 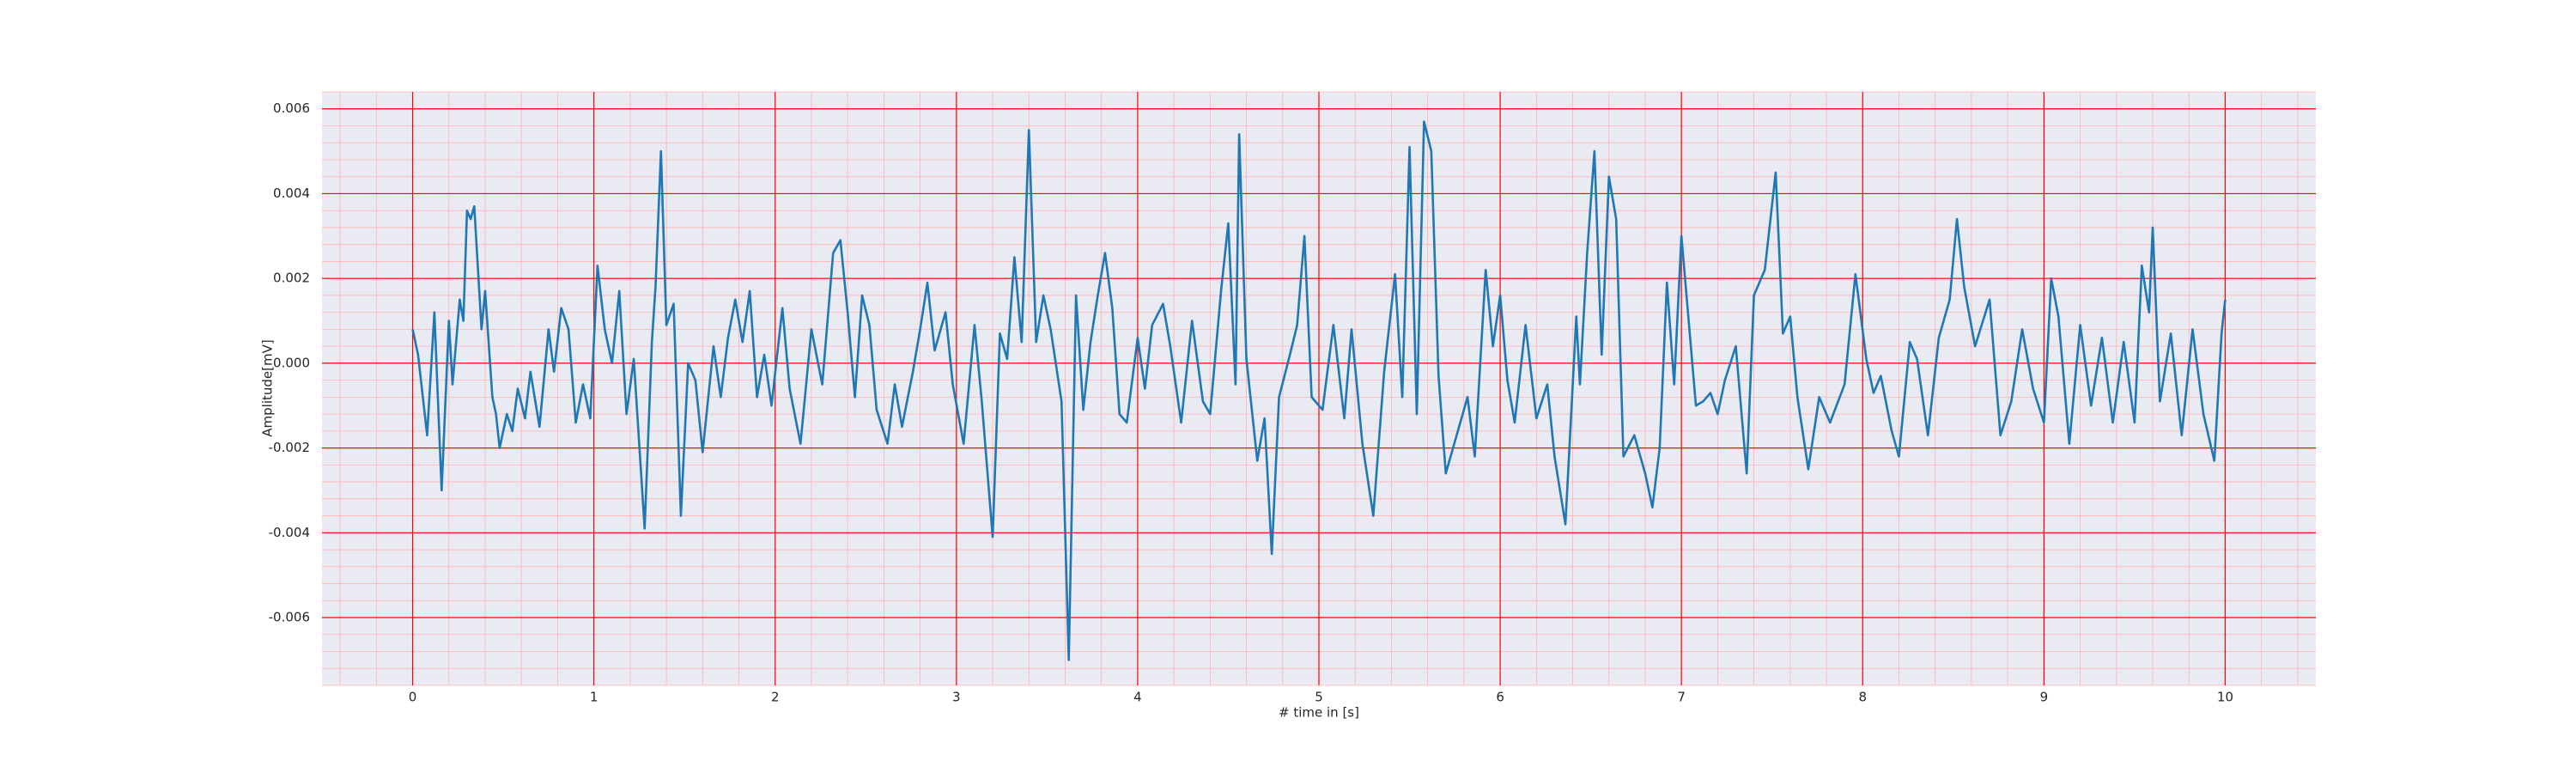 What do you see at coordinates (291, 193) in the screenshot?
I see `y-tick-label: 0.004` at bounding box center [291, 193].